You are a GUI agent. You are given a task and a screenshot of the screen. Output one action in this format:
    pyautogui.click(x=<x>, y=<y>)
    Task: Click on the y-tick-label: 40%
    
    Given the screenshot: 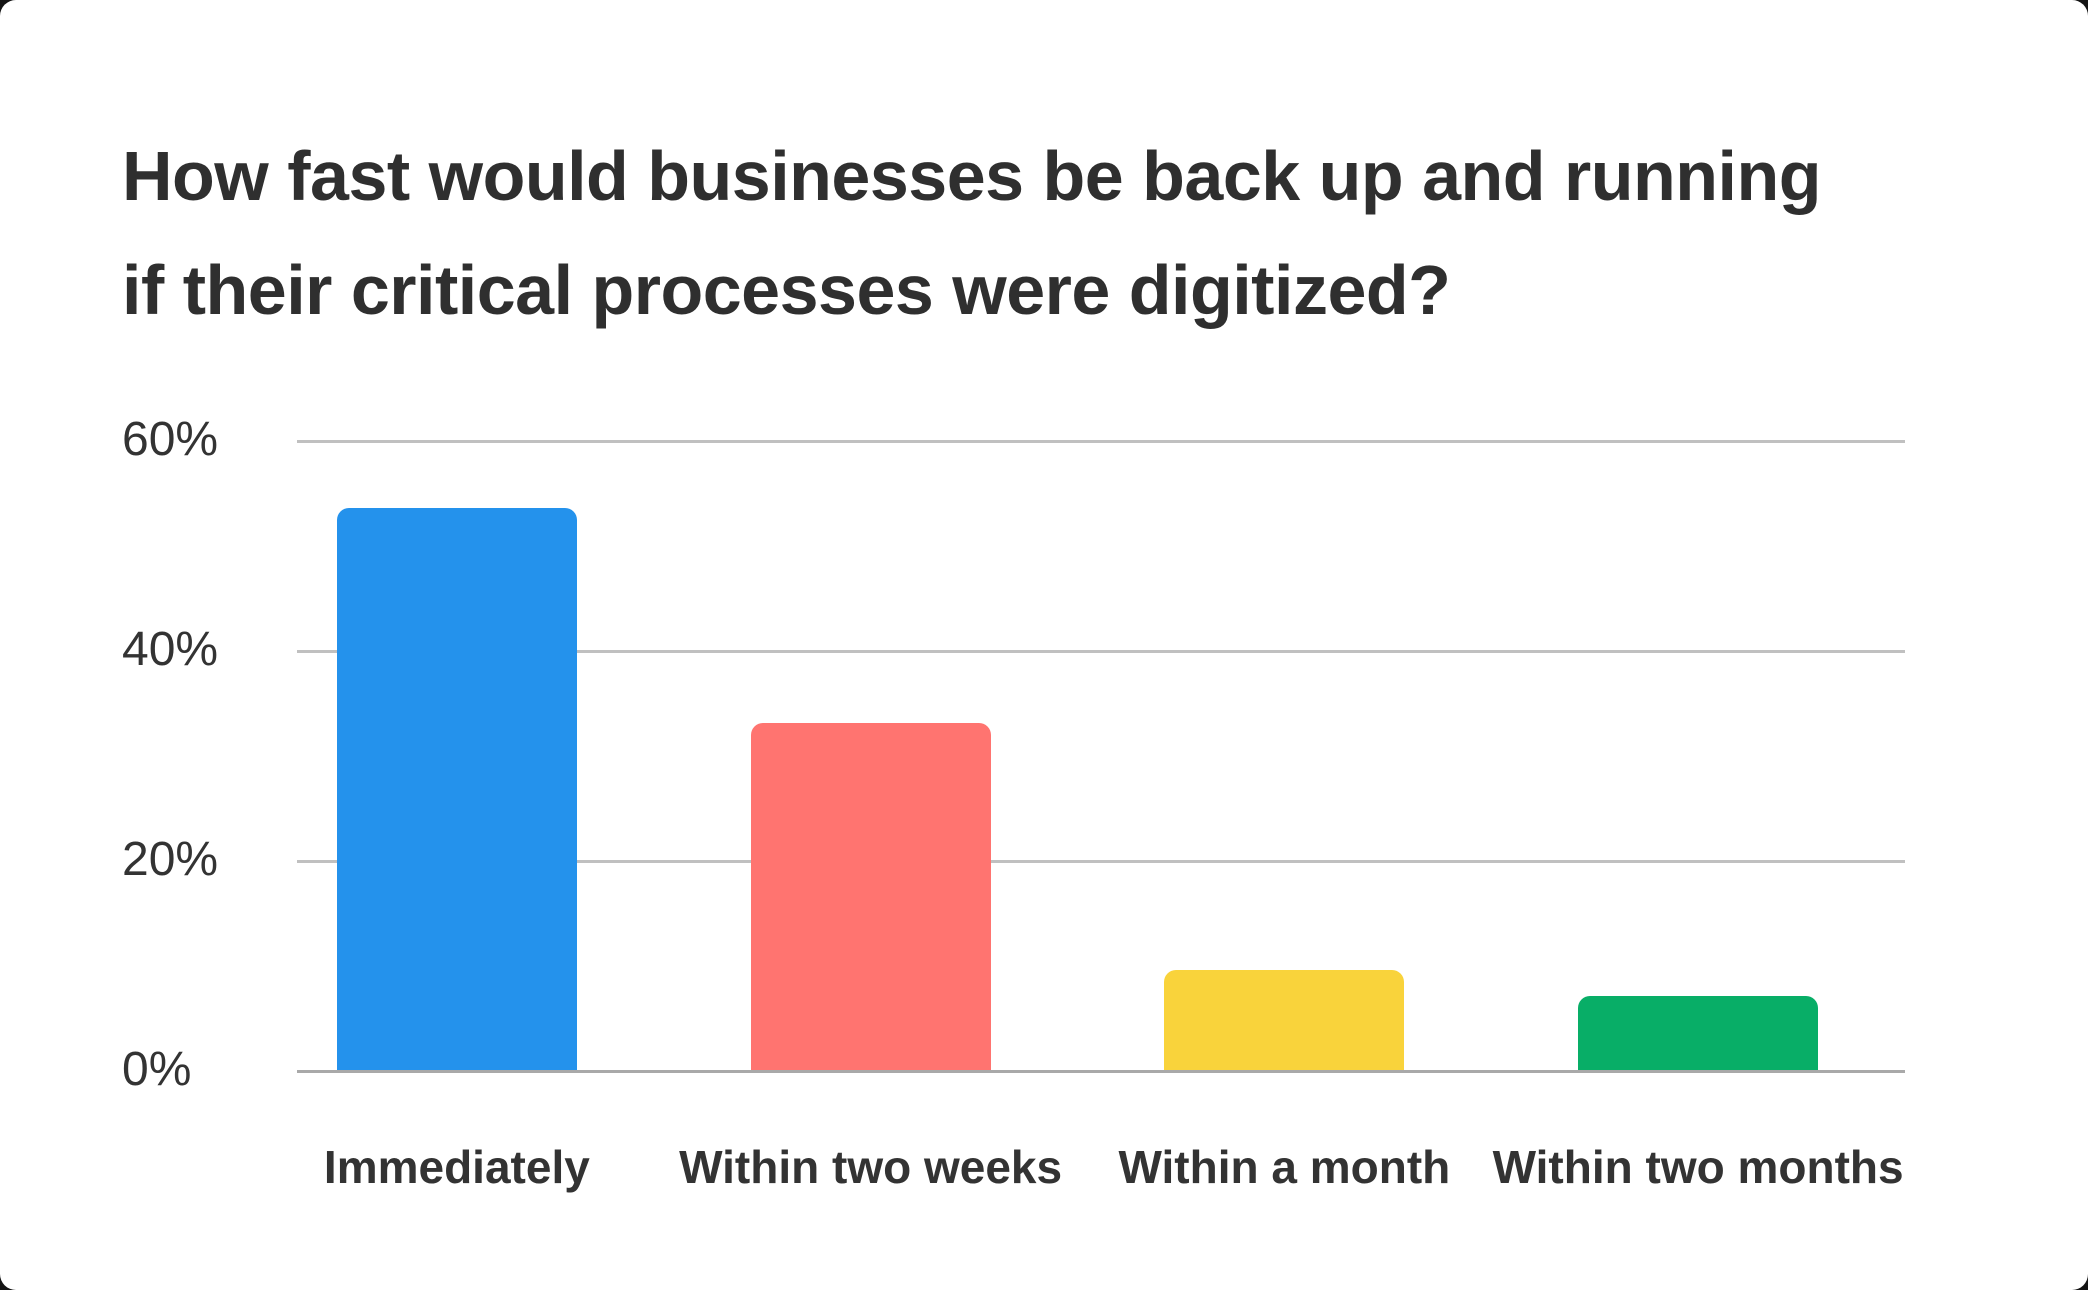 What is the action you would take?
    pyautogui.click(x=170, y=649)
    